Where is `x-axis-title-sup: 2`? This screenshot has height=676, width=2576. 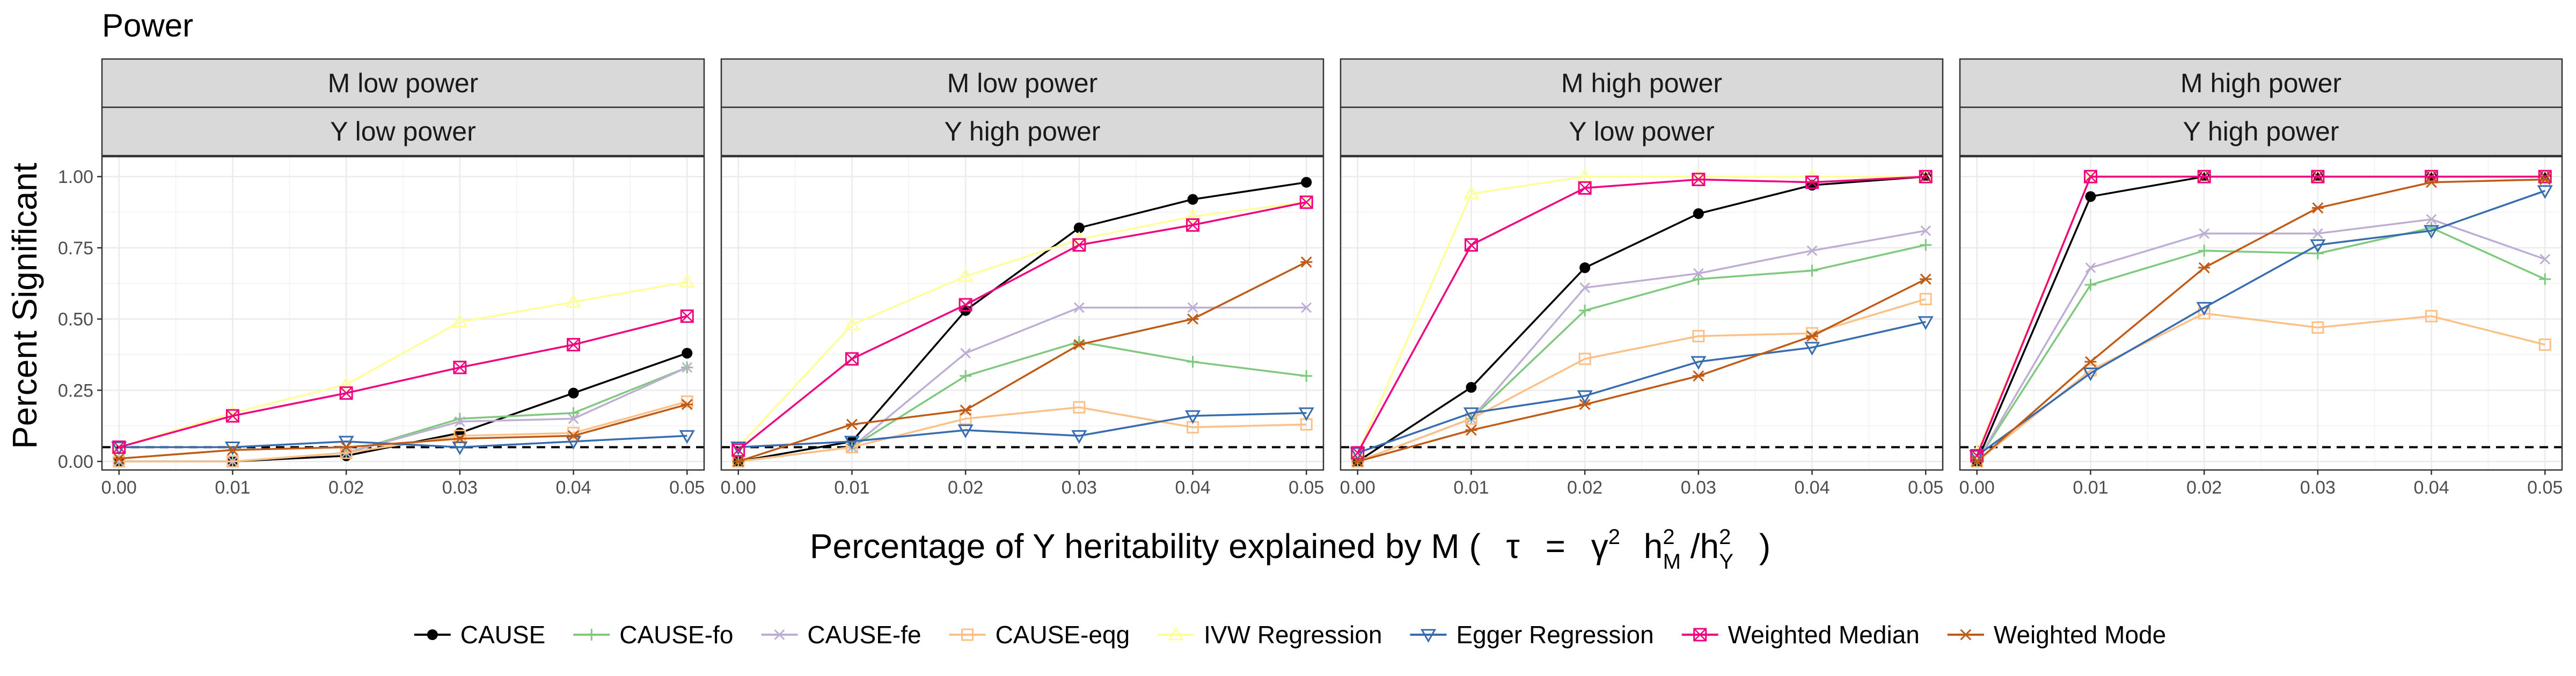
x-axis-title-sup: 2 is located at coordinates (1725, 537).